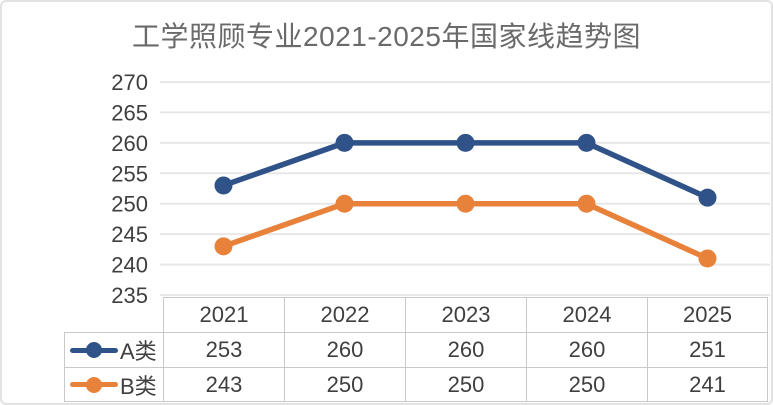  What do you see at coordinates (465, 314) in the screenshot?
I see `year-header-2023: 2023` at bounding box center [465, 314].